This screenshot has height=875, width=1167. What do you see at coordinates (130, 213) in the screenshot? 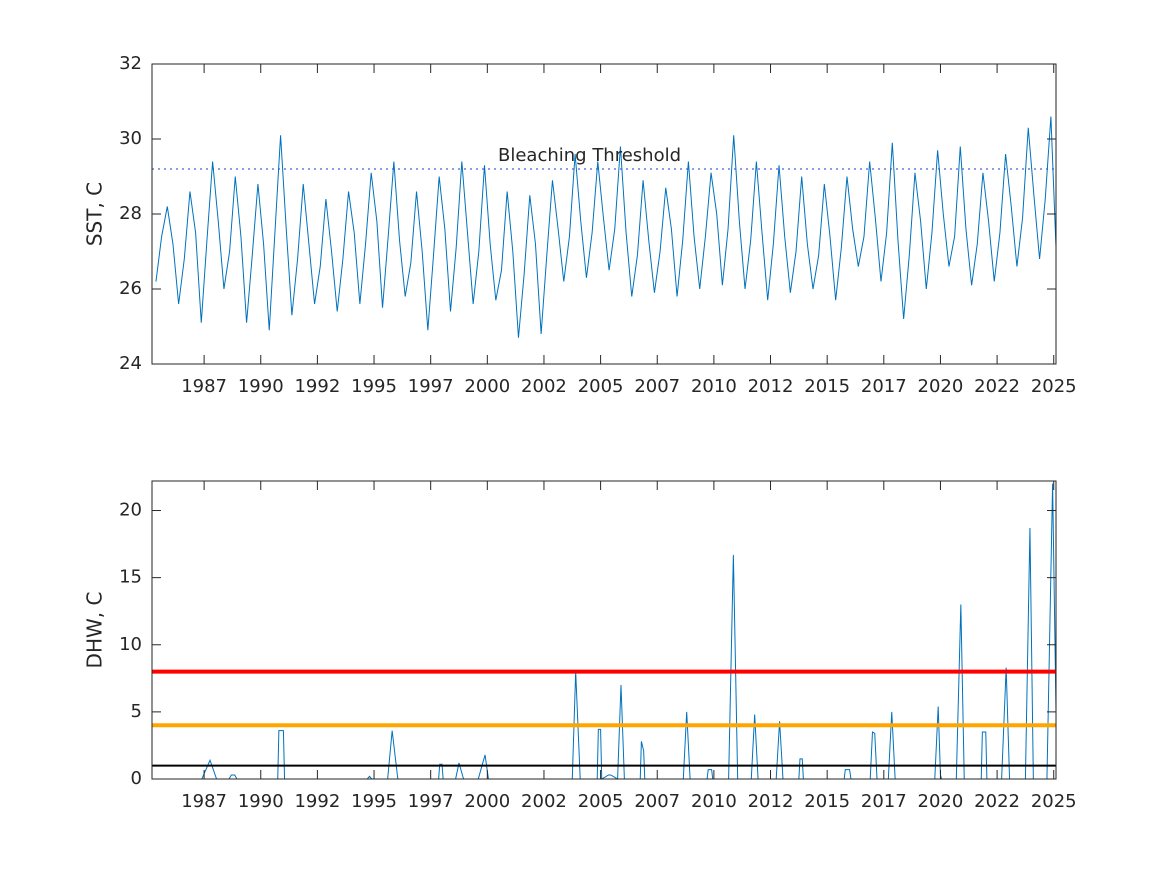
I see `y-tick-label: 28` at bounding box center [130, 213].